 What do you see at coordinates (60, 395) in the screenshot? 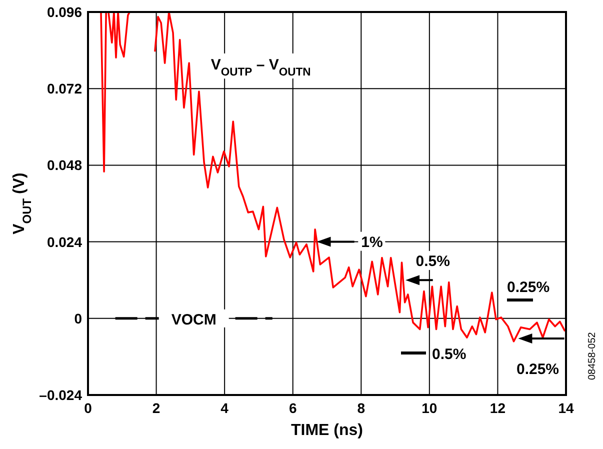
I see `y-tick-label: –0.024` at bounding box center [60, 395].